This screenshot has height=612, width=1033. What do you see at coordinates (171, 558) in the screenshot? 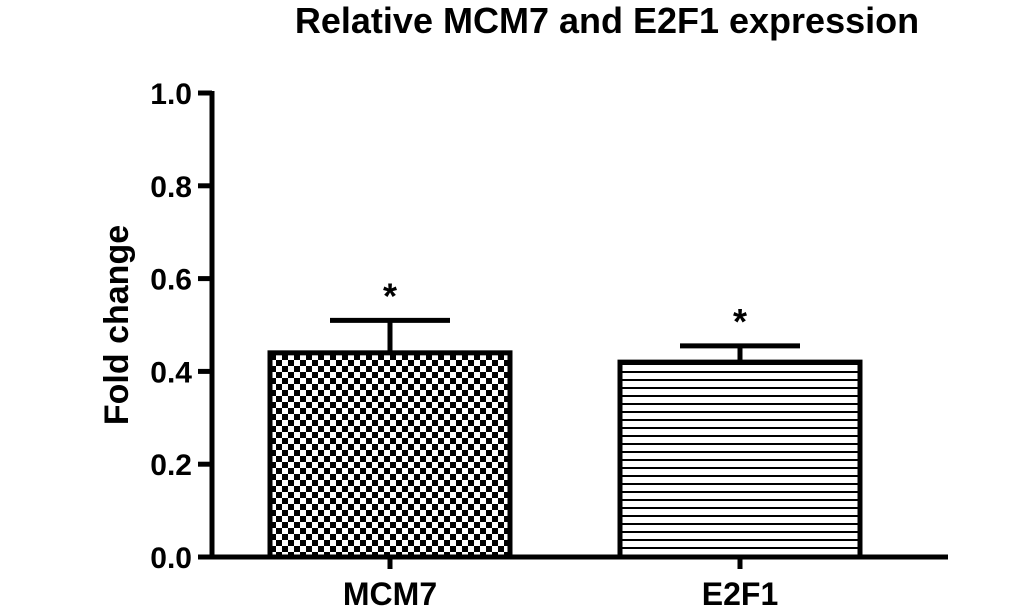
I see `y-tick-label: 0.0` at bounding box center [171, 558].